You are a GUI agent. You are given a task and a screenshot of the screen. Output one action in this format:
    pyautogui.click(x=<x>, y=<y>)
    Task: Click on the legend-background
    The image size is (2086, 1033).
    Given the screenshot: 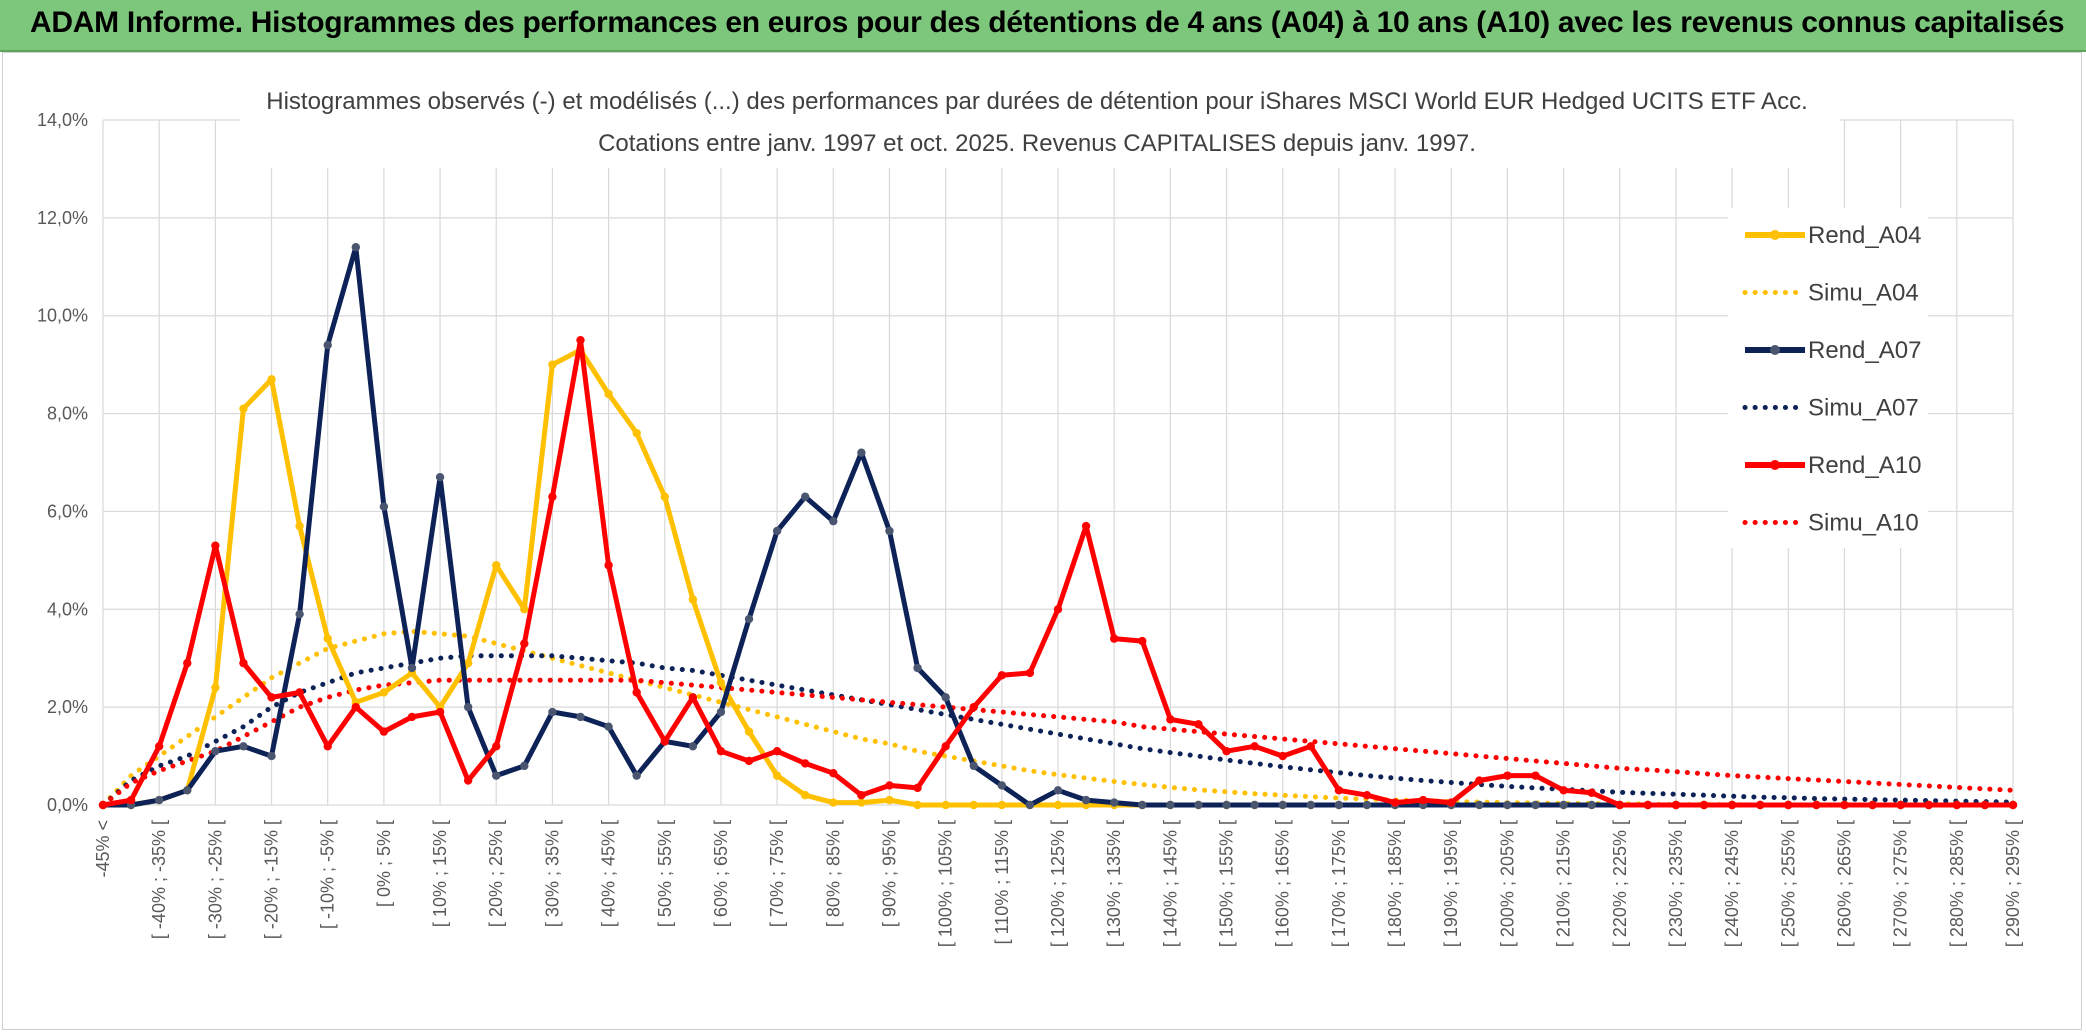 What is the action you would take?
    pyautogui.click(x=1828, y=378)
    